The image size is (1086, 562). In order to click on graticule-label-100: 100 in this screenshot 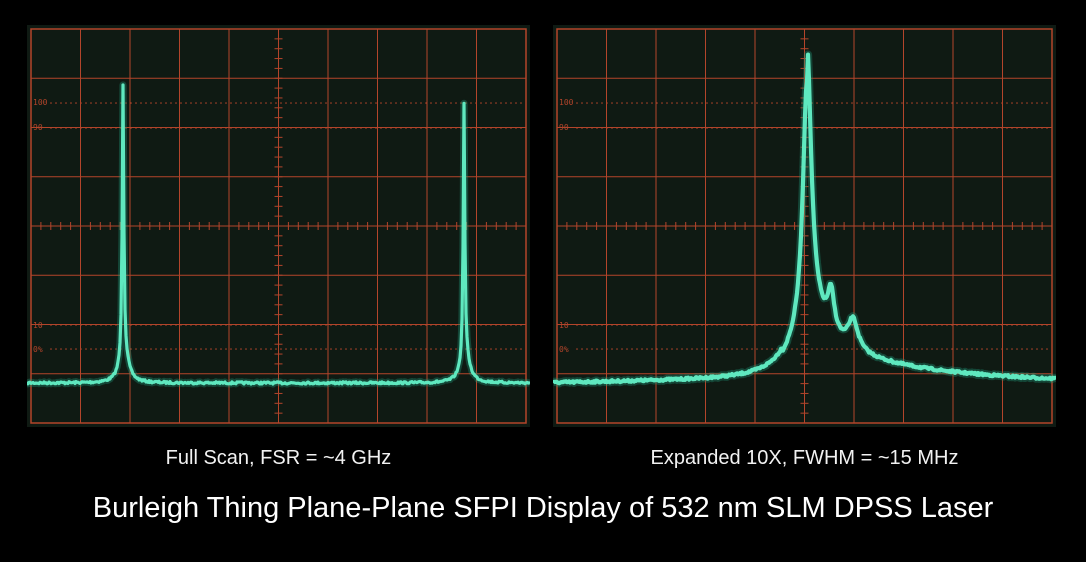, I will do `click(566, 102)`.